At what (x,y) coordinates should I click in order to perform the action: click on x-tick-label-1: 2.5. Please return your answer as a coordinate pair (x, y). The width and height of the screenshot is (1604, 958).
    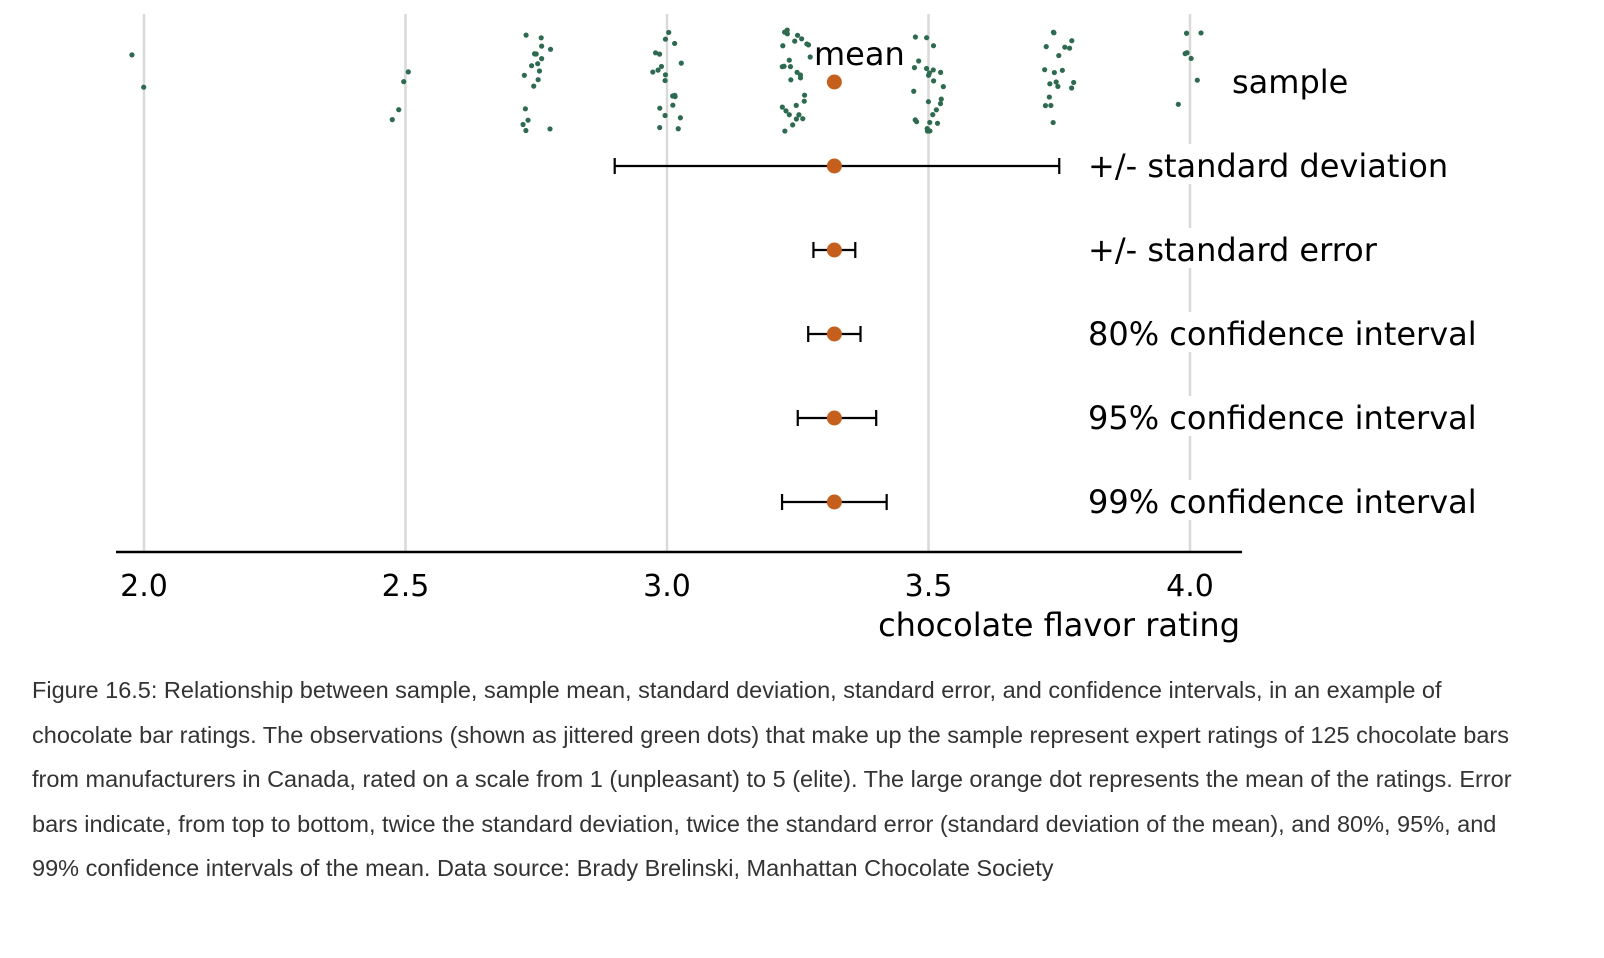
    Looking at the image, I should click on (406, 586).